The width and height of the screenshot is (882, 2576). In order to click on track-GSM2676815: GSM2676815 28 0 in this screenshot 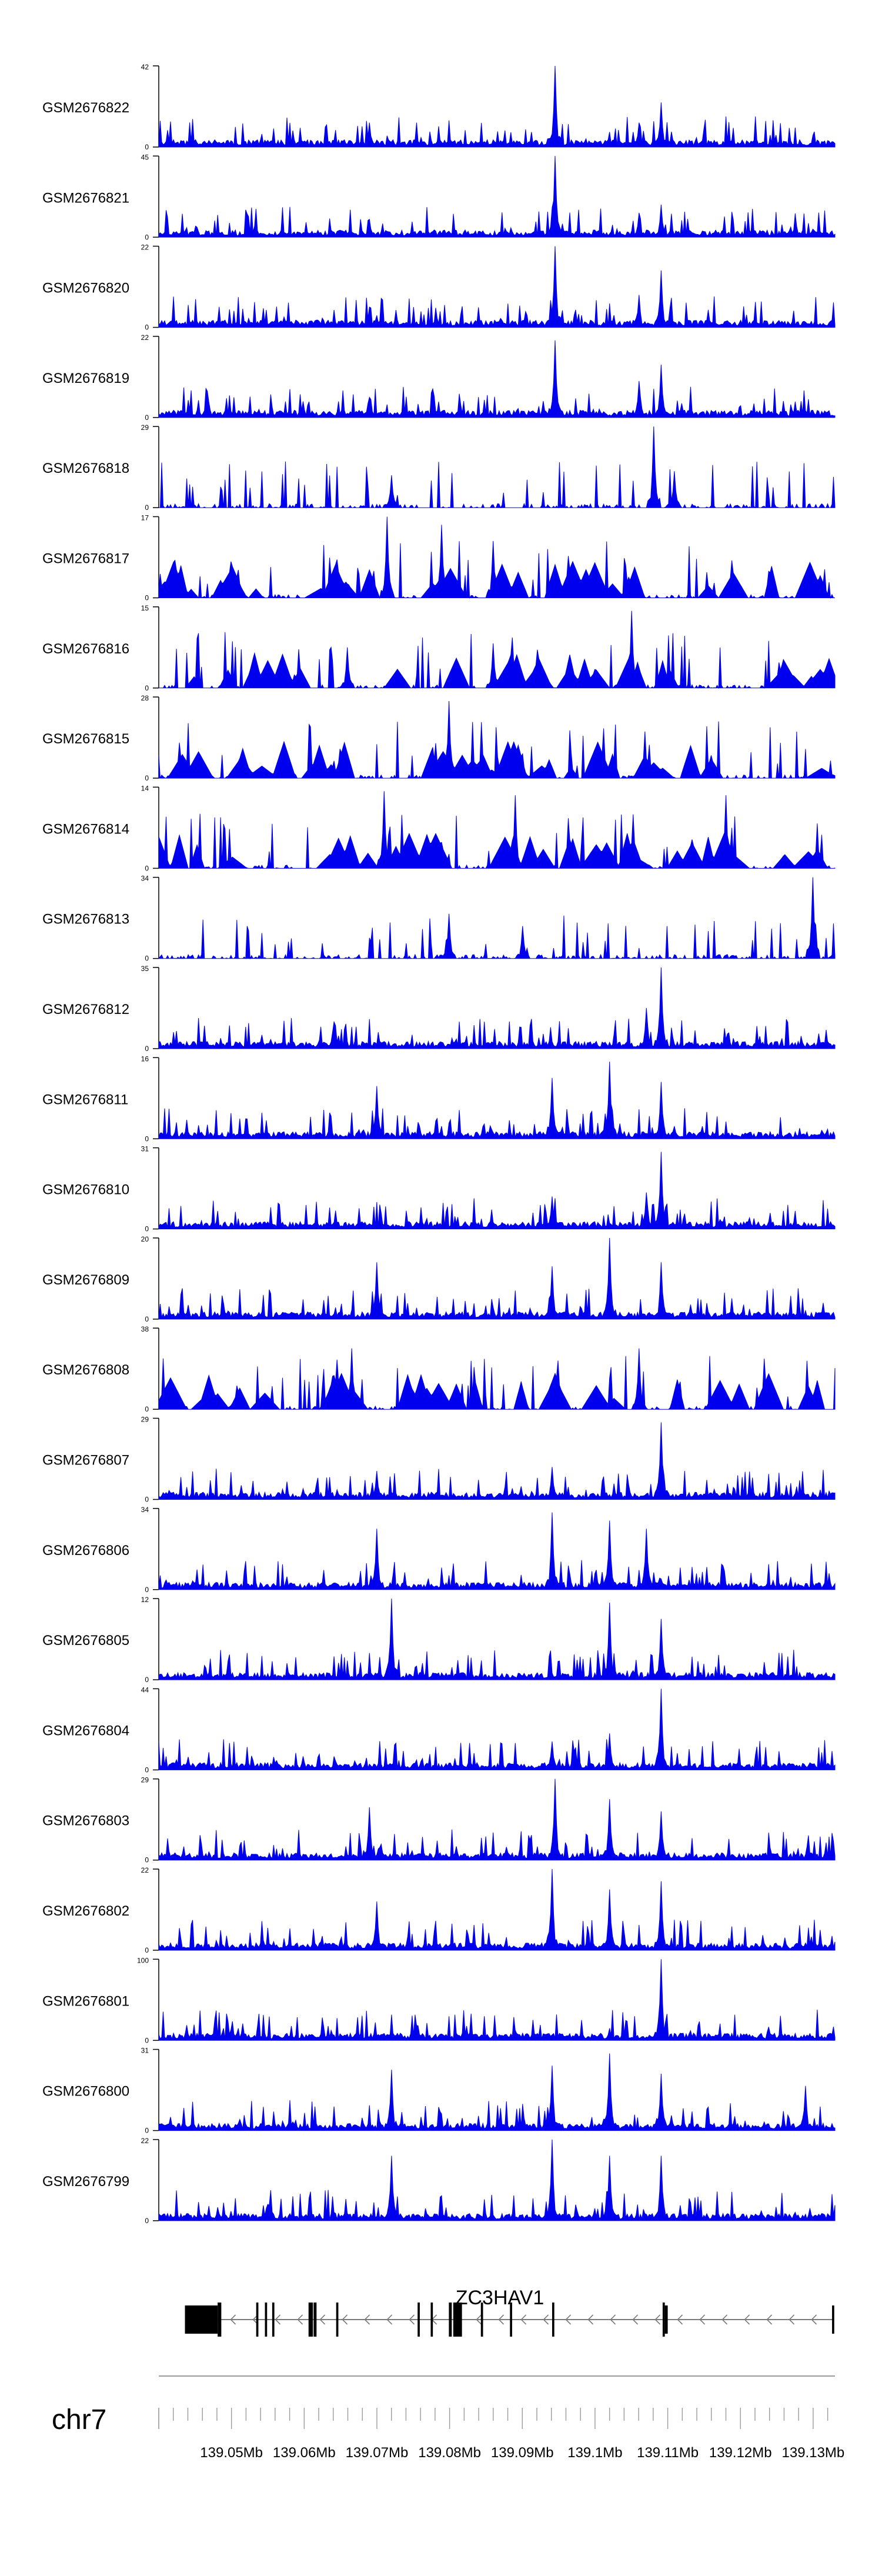, I will do `click(439, 738)`.